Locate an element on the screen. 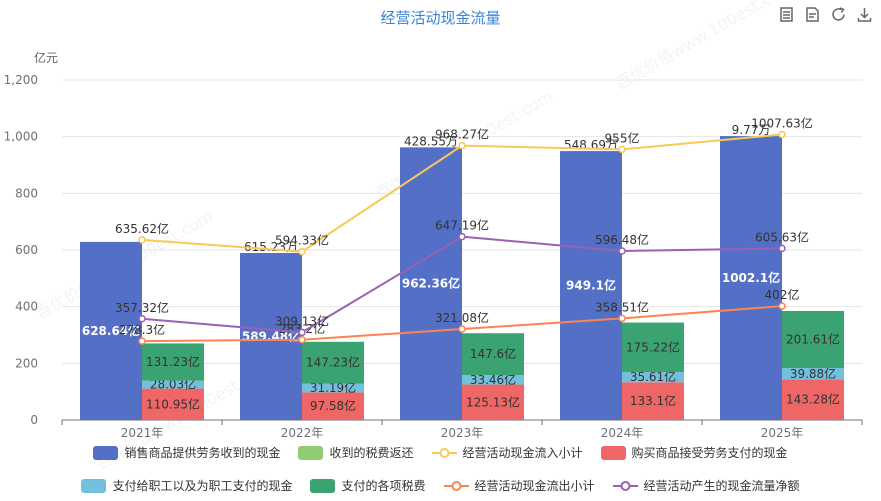  legend-label: 经营活动现金流出小计 is located at coordinates (534, 486).